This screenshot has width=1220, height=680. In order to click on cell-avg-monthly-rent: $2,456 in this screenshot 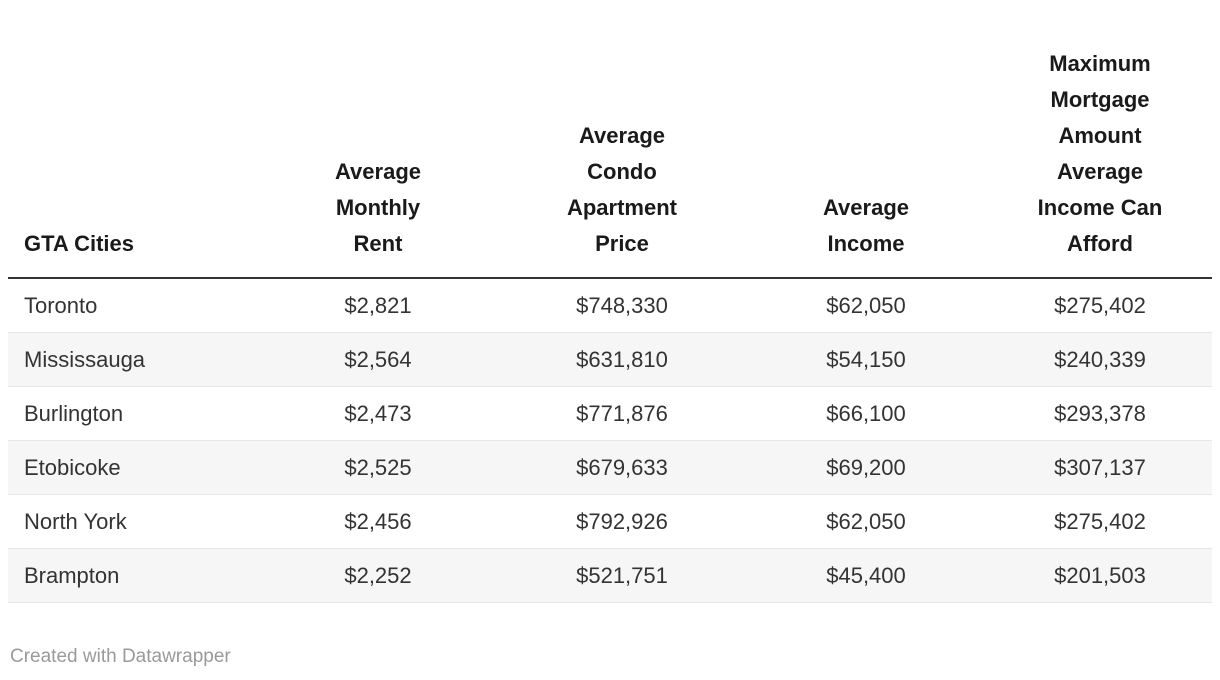, I will do `click(378, 522)`.